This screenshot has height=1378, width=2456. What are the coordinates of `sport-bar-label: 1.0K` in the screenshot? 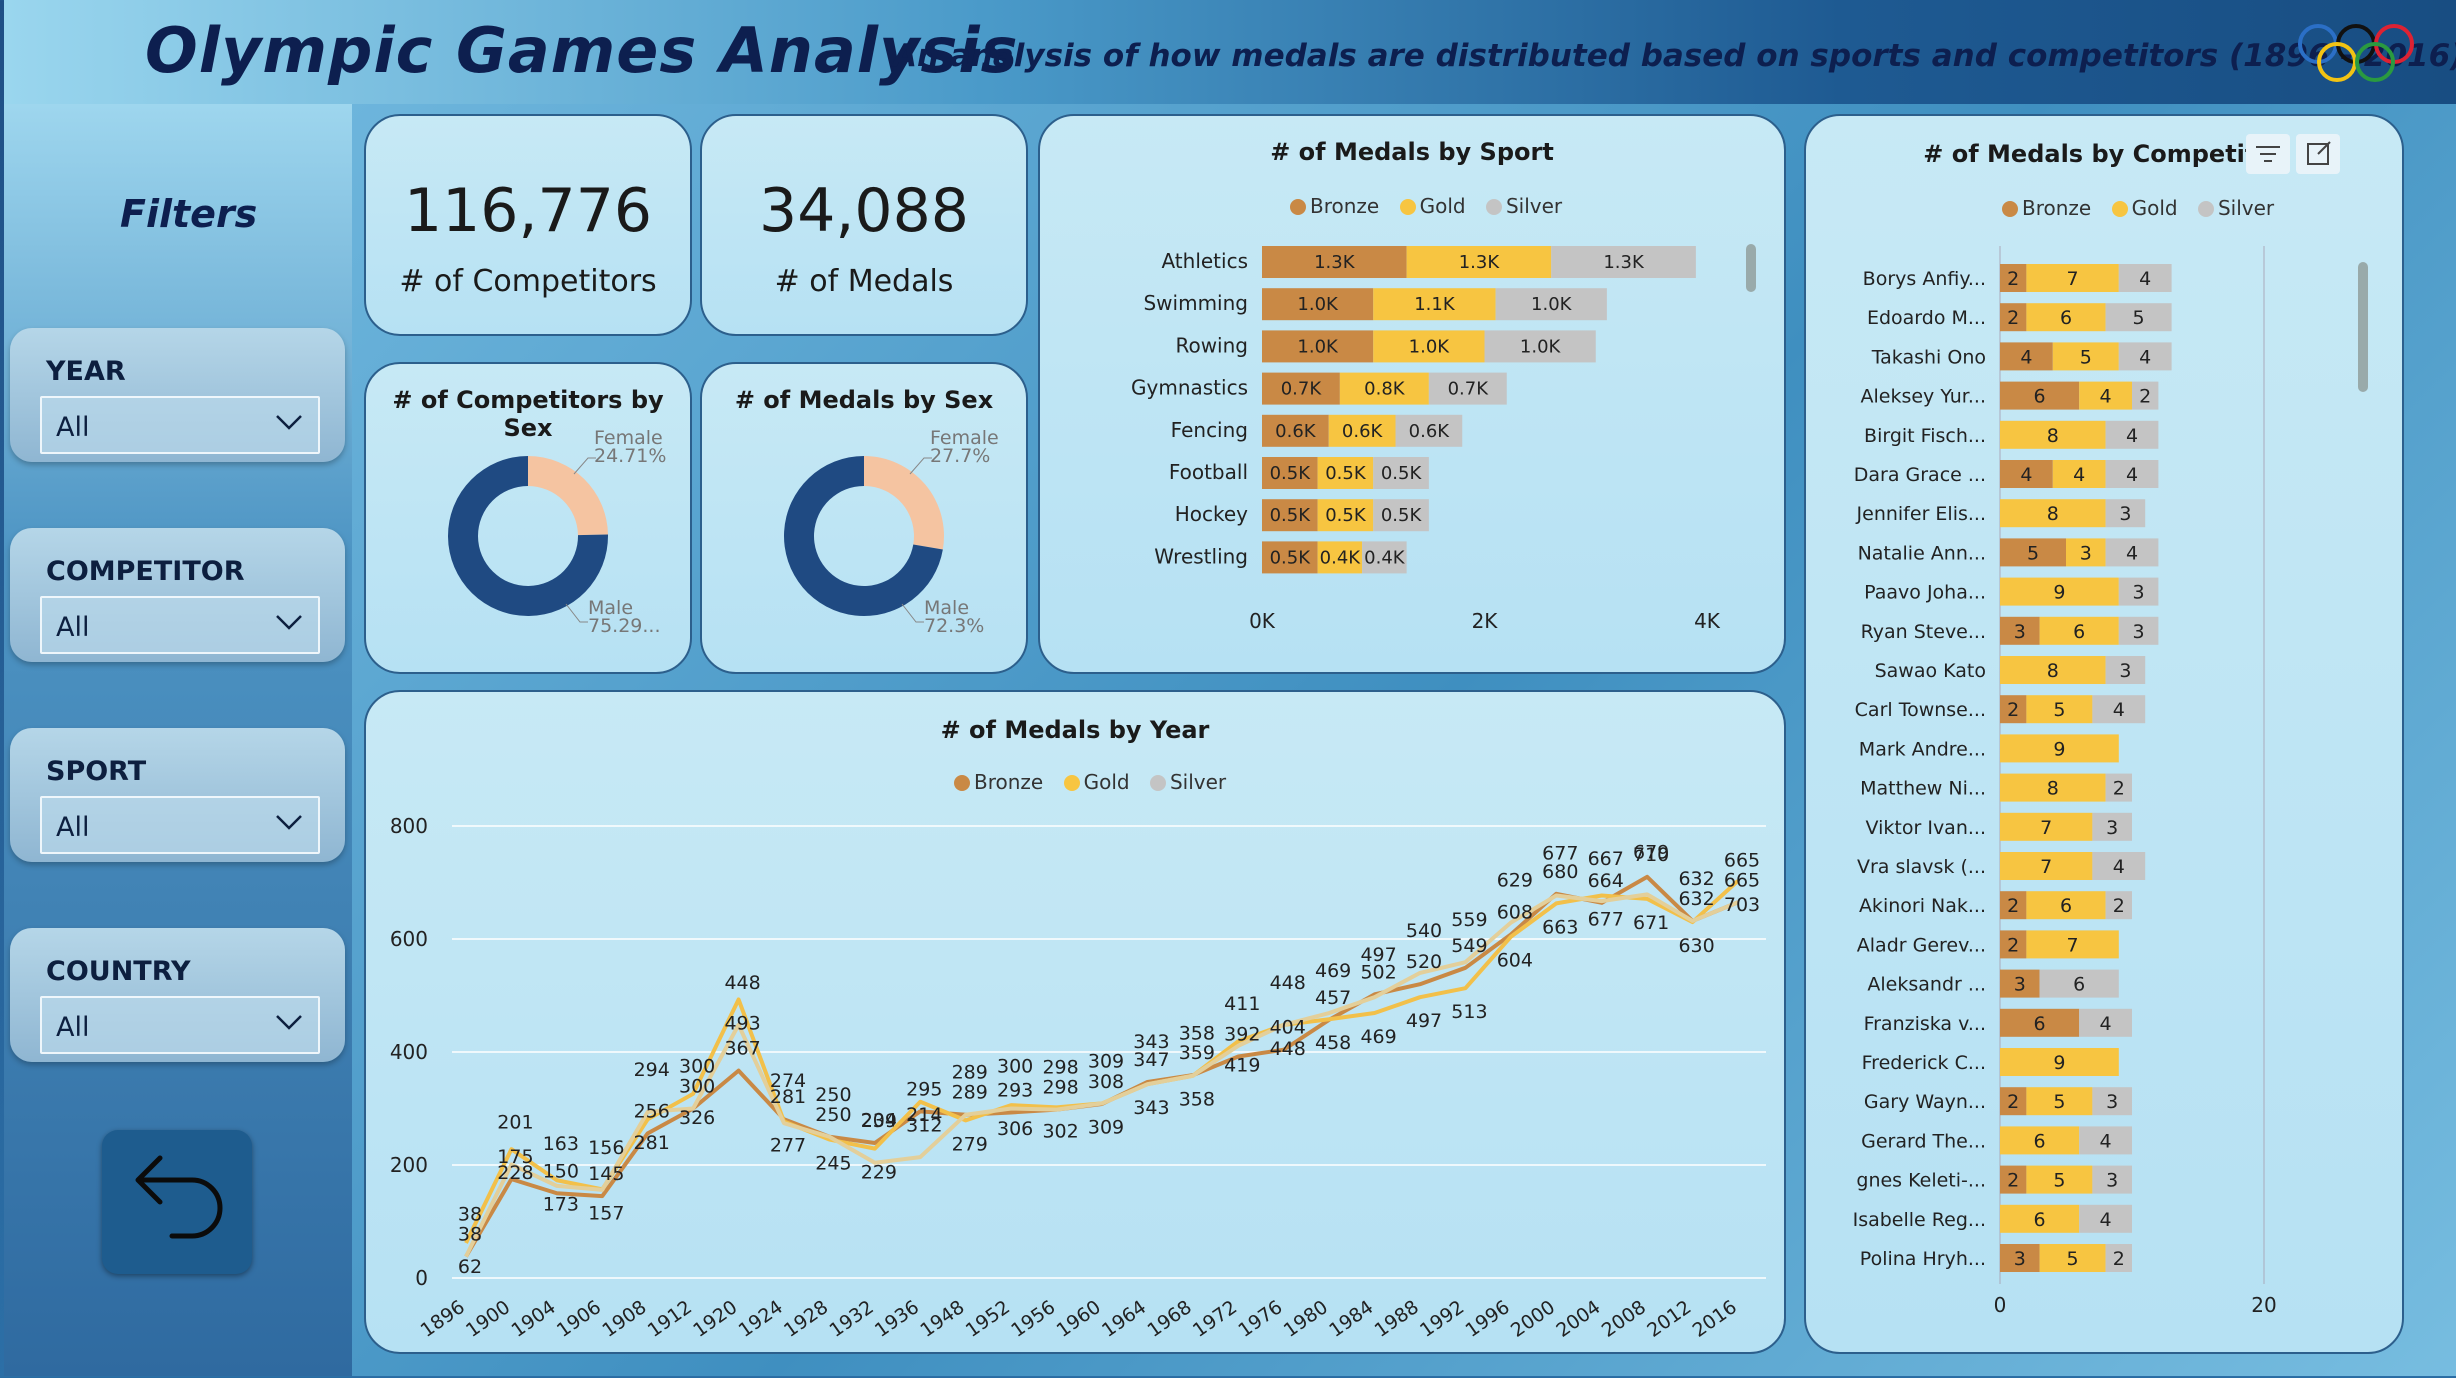 It's located at (1318, 304).